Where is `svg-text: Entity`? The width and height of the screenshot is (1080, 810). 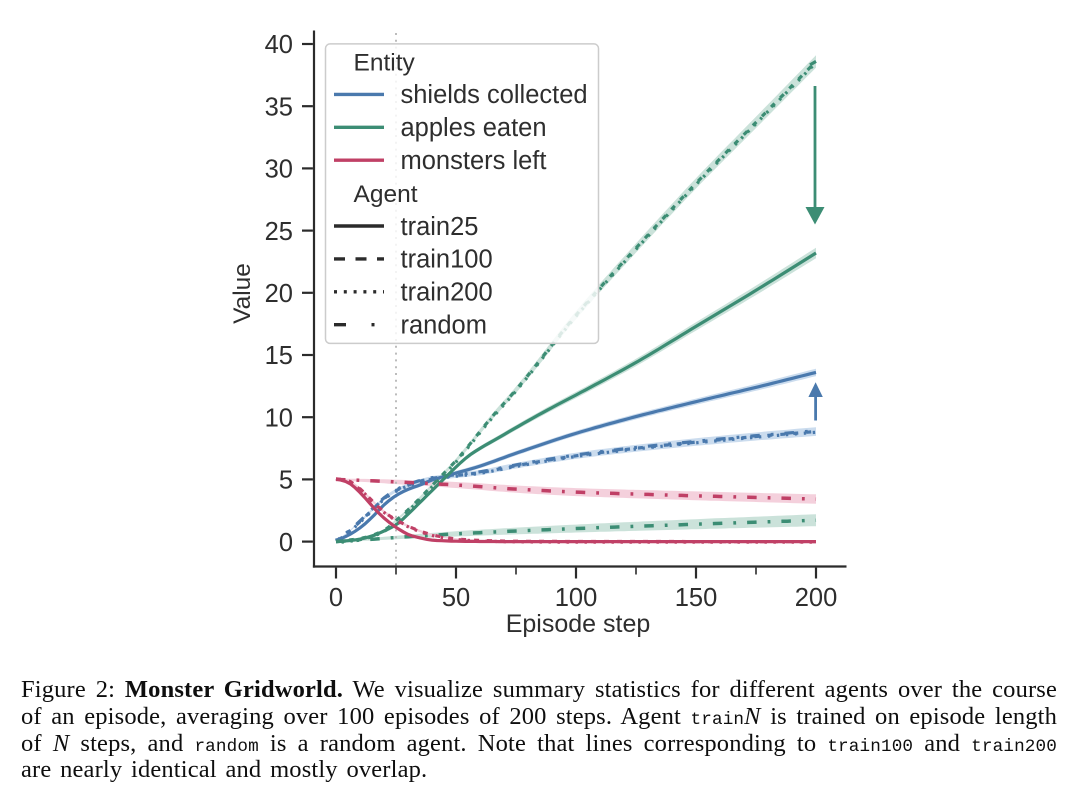 svg-text: Entity is located at coordinates (385, 62).